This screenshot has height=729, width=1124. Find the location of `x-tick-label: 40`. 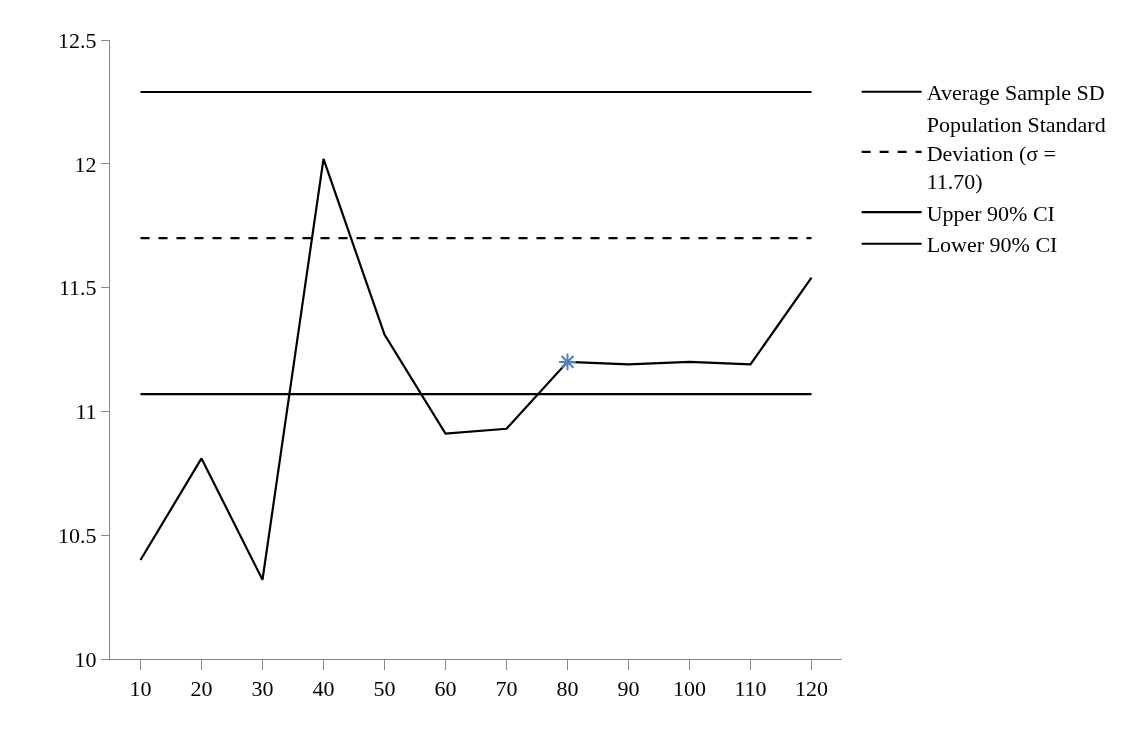

x-tick-label: 40 is located at coordinates (323, 689).